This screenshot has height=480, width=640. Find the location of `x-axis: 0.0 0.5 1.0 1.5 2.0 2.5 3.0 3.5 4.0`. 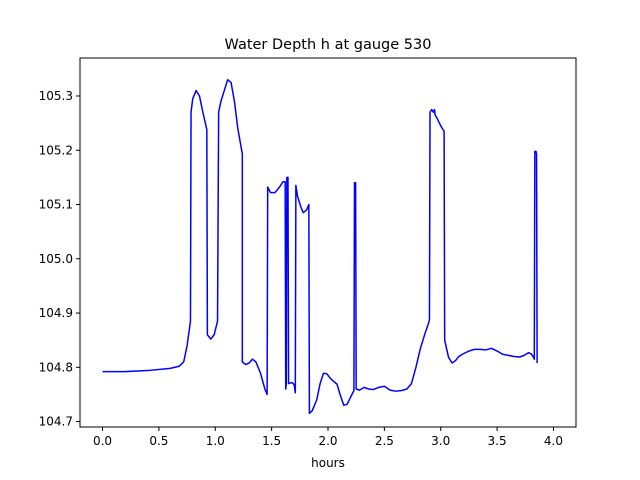

x-axis: 0.0 0.5 1.0 1.5 2.0 2.5 3.0 3.5 4.0 is located at coordinates (328, 437).